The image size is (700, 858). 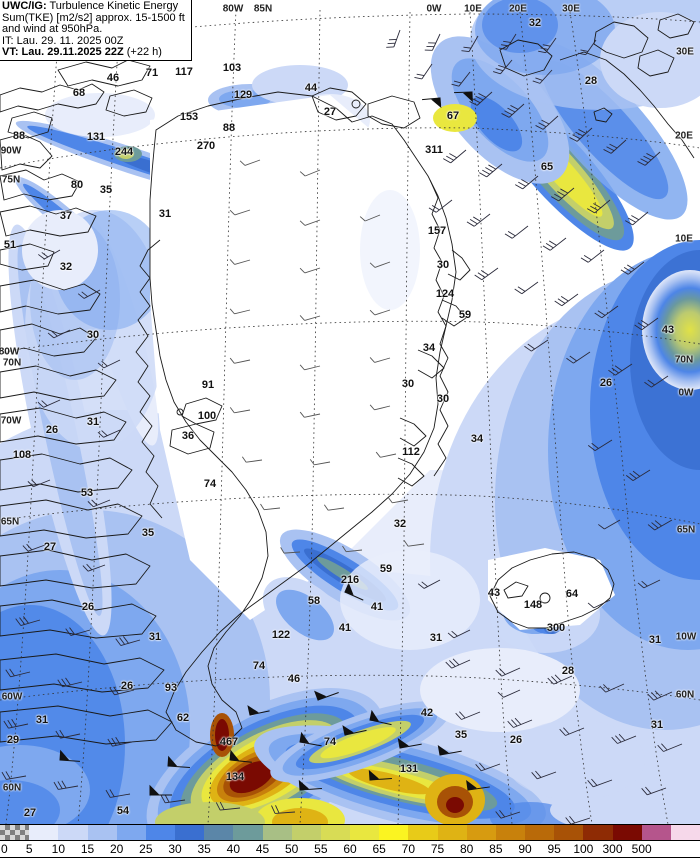 What do you see at coordinates (79, 93) in the screenshot?
I see `station-value: 68` at bounding box center [79, 93].